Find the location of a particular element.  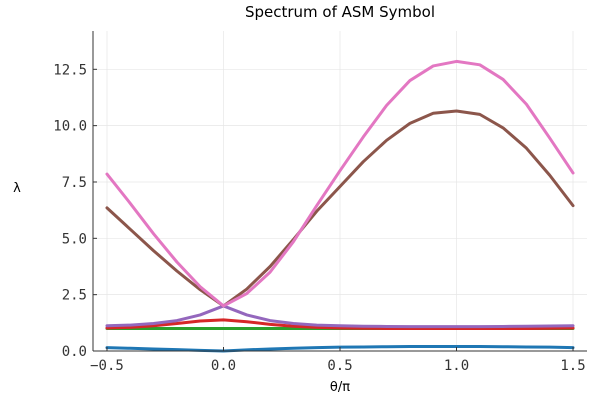

chart-title: Spectrum of ASM Symbol is located at coordinates (340, 12).